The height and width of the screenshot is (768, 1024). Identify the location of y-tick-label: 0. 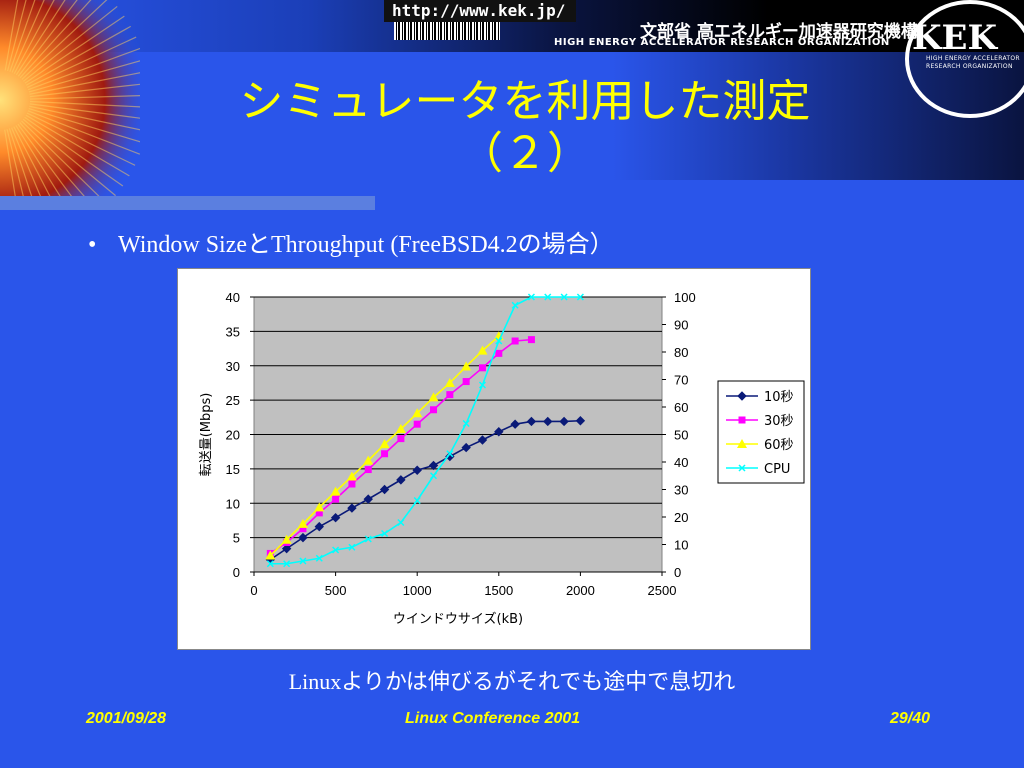
(236, 572).